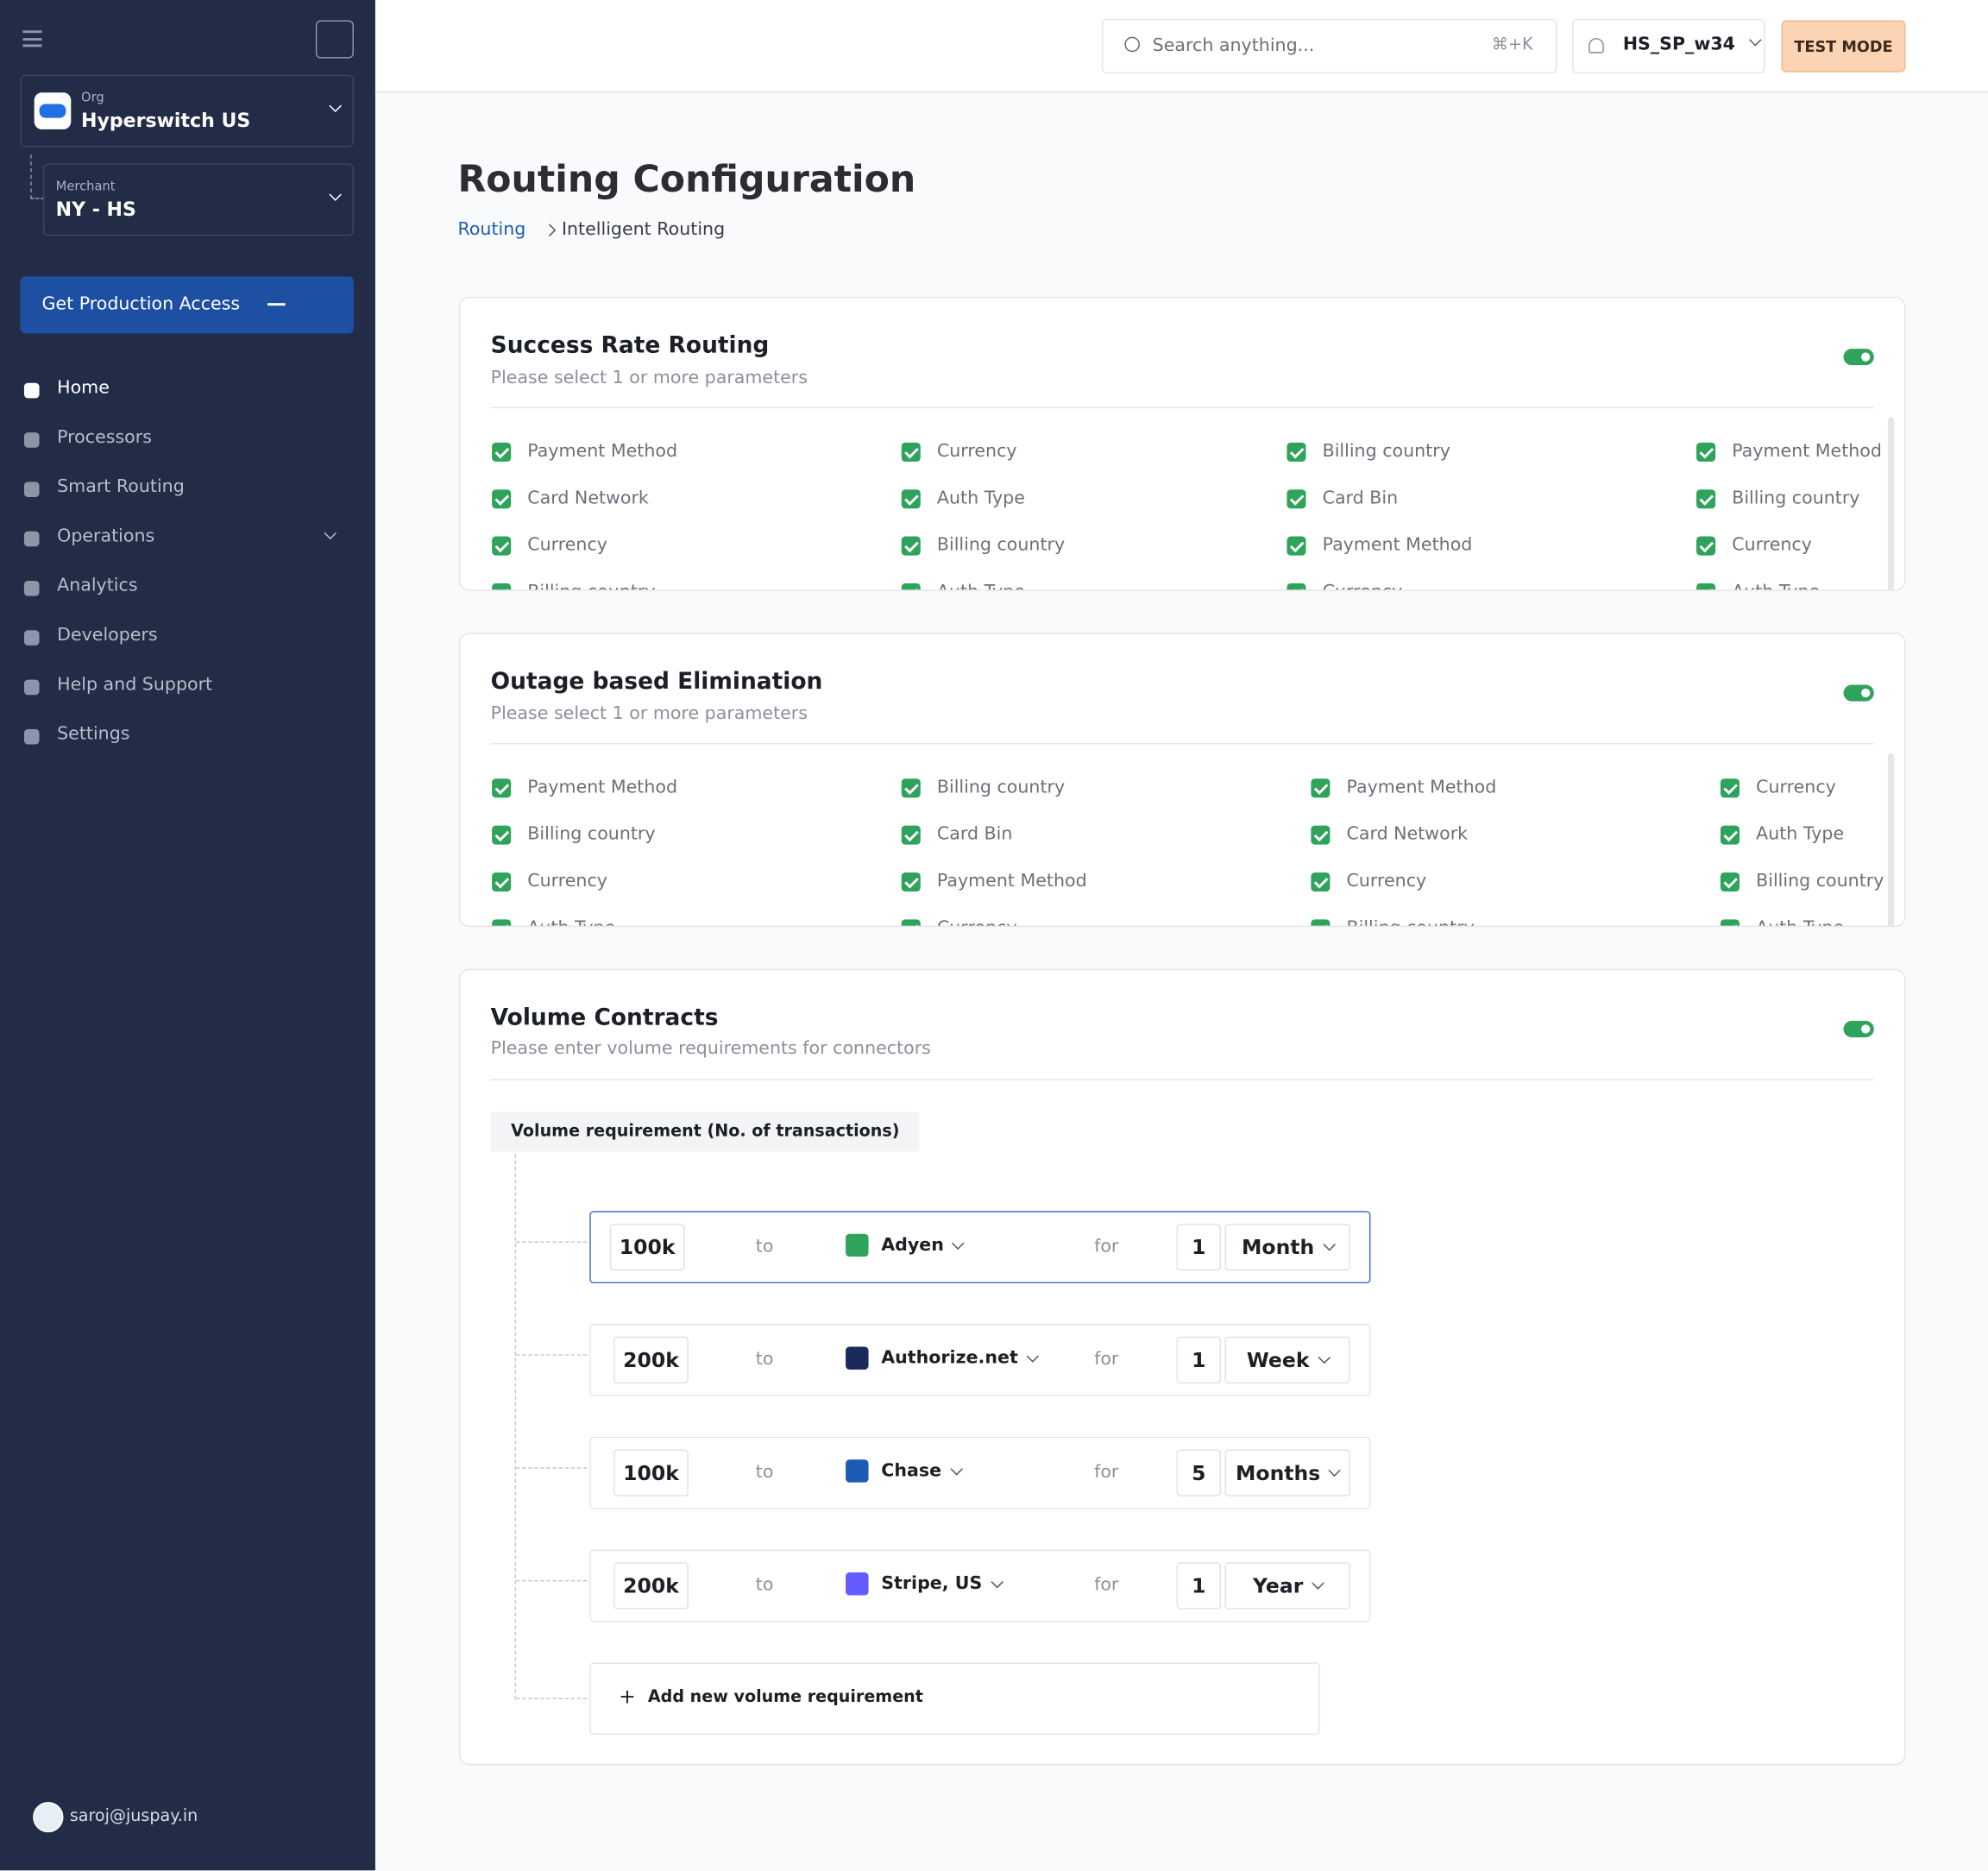 The height and width of the screenshot is (1871, 1988). Describe the element at coordinates (106, 536) in the screenshot. I see `nav-item: Operations` at that location.